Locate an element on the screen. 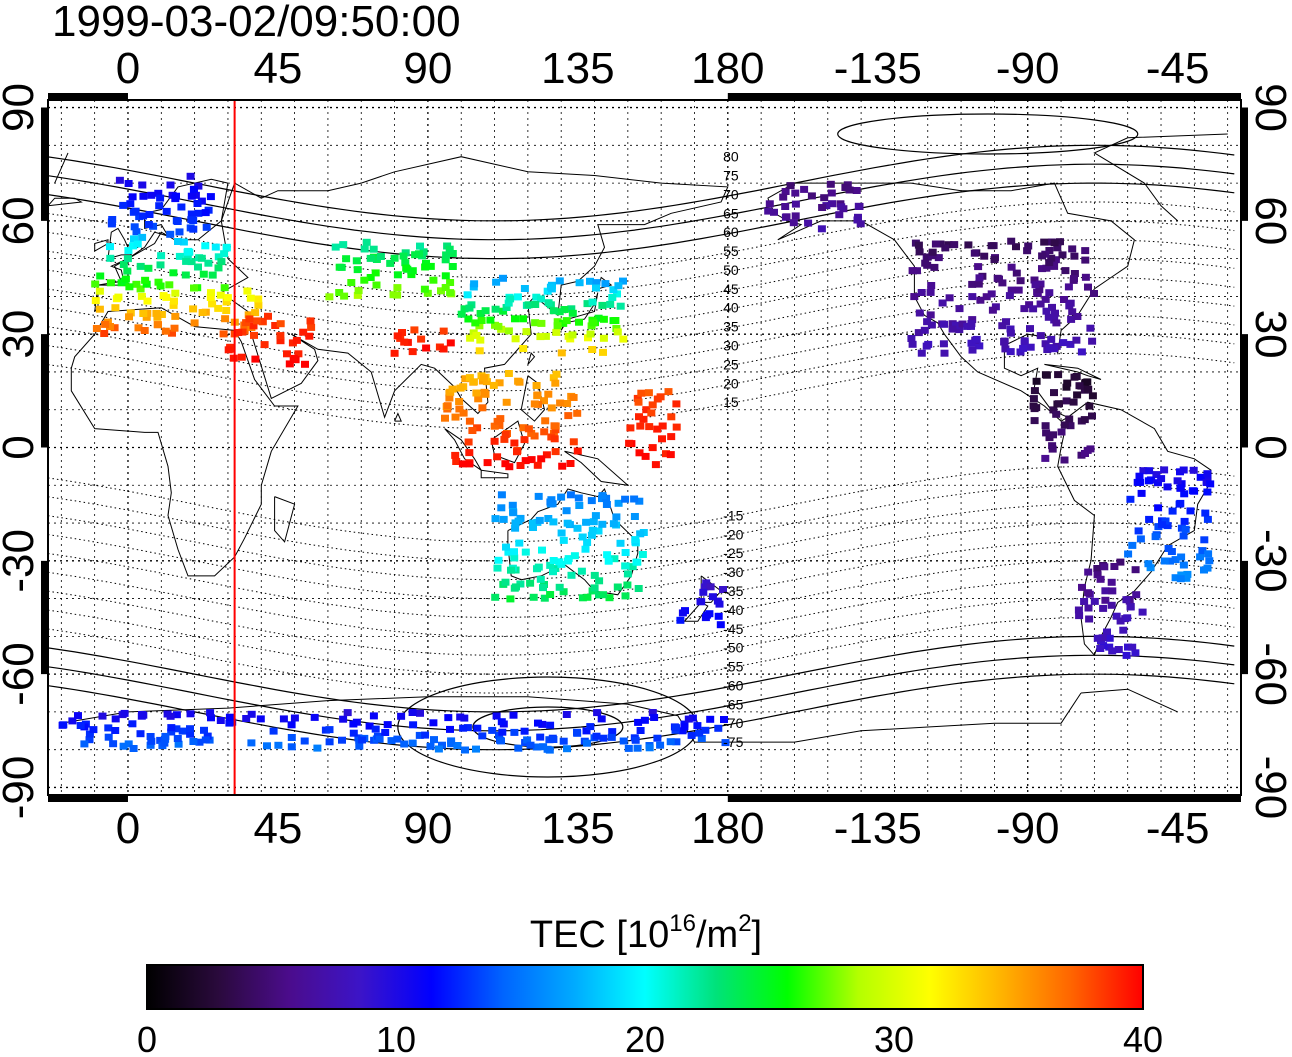  mlat-label: 80 is located at coordinates (731, 157).